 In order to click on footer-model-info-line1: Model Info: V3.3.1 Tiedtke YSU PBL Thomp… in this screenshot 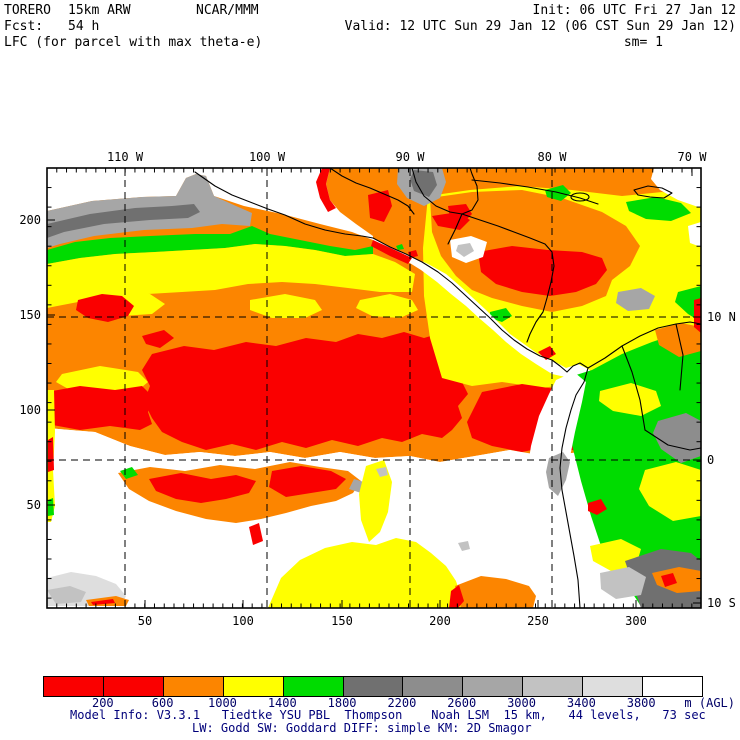, I will do `click(388, 715)`.